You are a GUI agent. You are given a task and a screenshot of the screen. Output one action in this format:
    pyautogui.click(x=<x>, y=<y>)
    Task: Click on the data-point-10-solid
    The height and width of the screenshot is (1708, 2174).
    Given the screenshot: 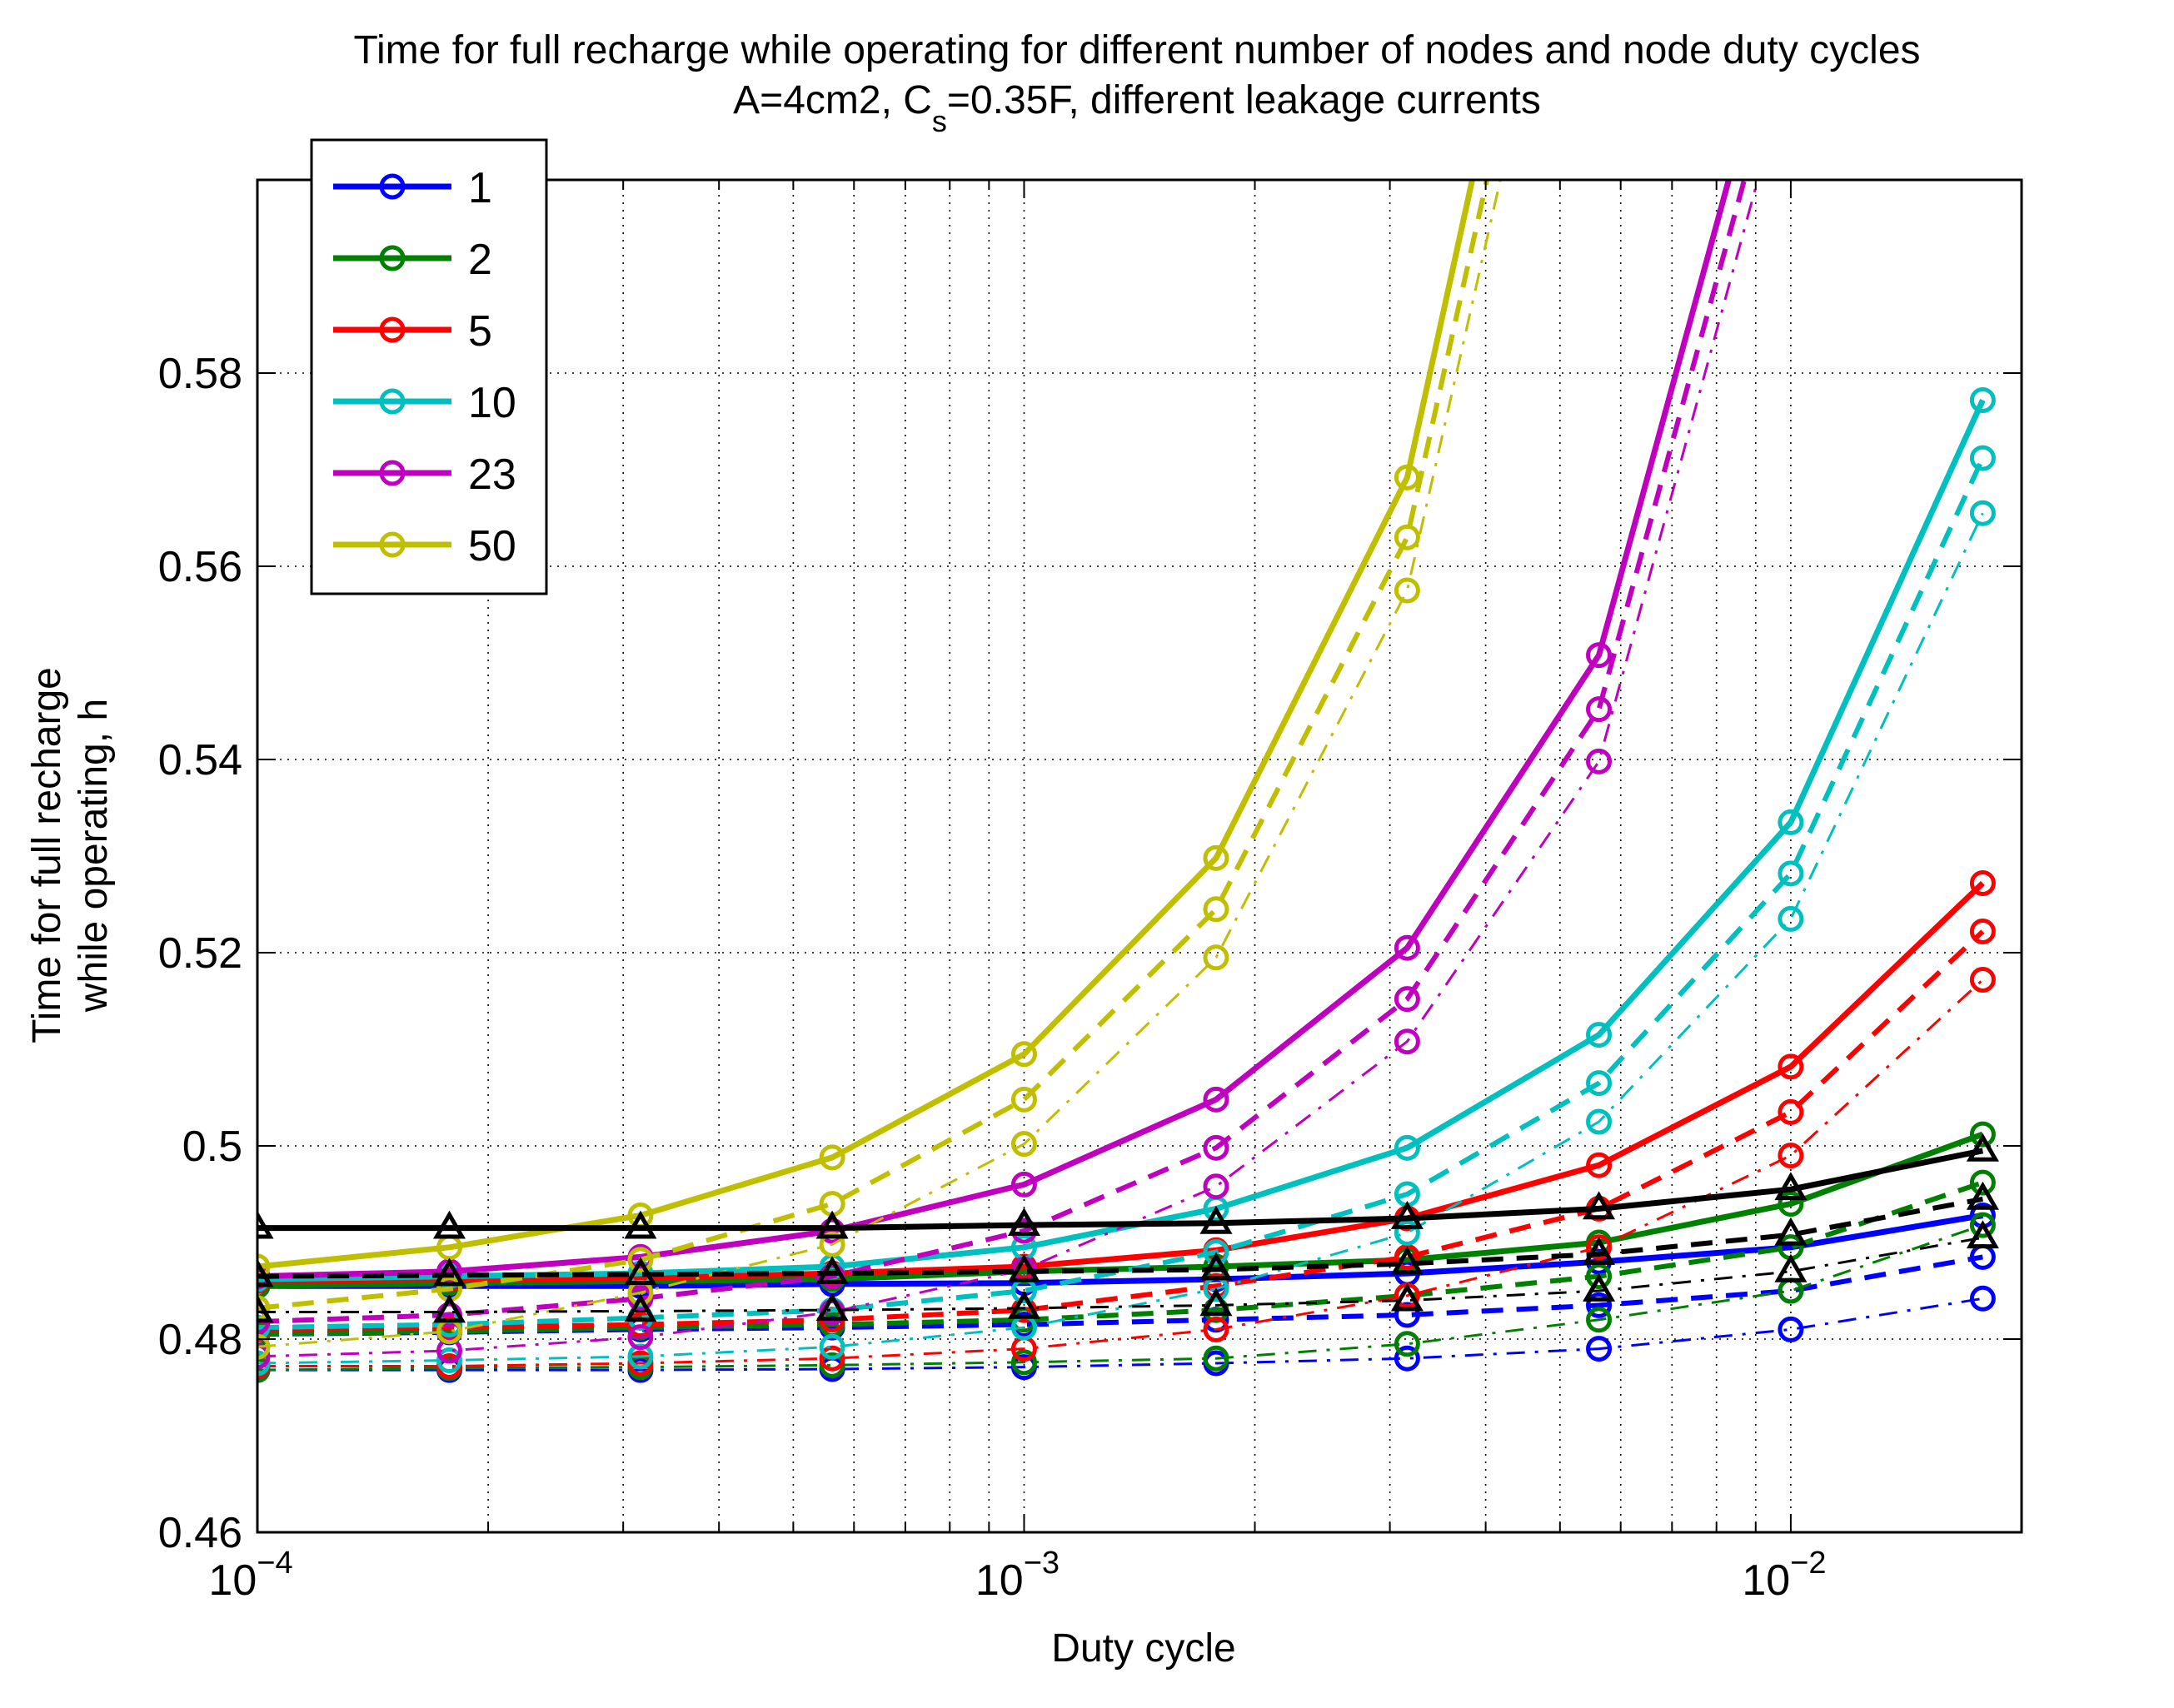 What is the action you would take?
    pyautogui.click(x=1599, y=1035)
    